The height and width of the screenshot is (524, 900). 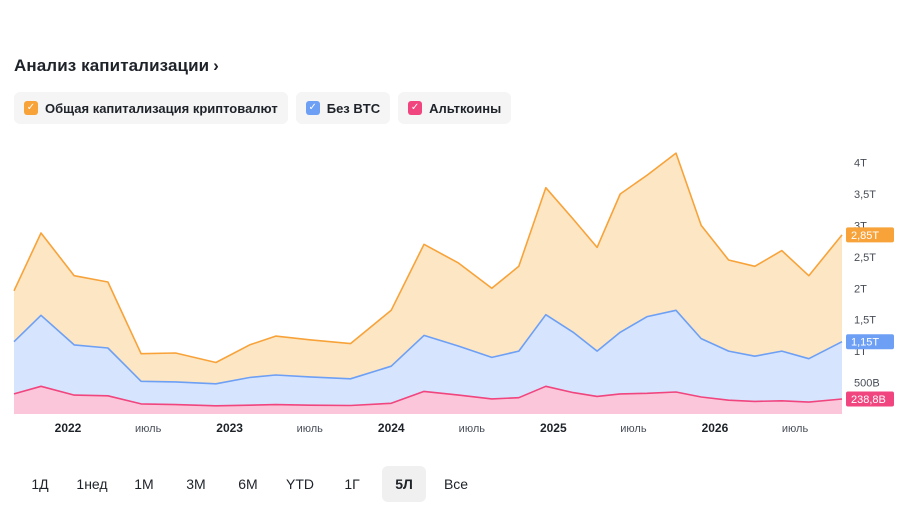 What do you see at coordinates (353, 108) in the screenshot?
I see `legend-label: Без BTC` at bounding box center [353, 108].